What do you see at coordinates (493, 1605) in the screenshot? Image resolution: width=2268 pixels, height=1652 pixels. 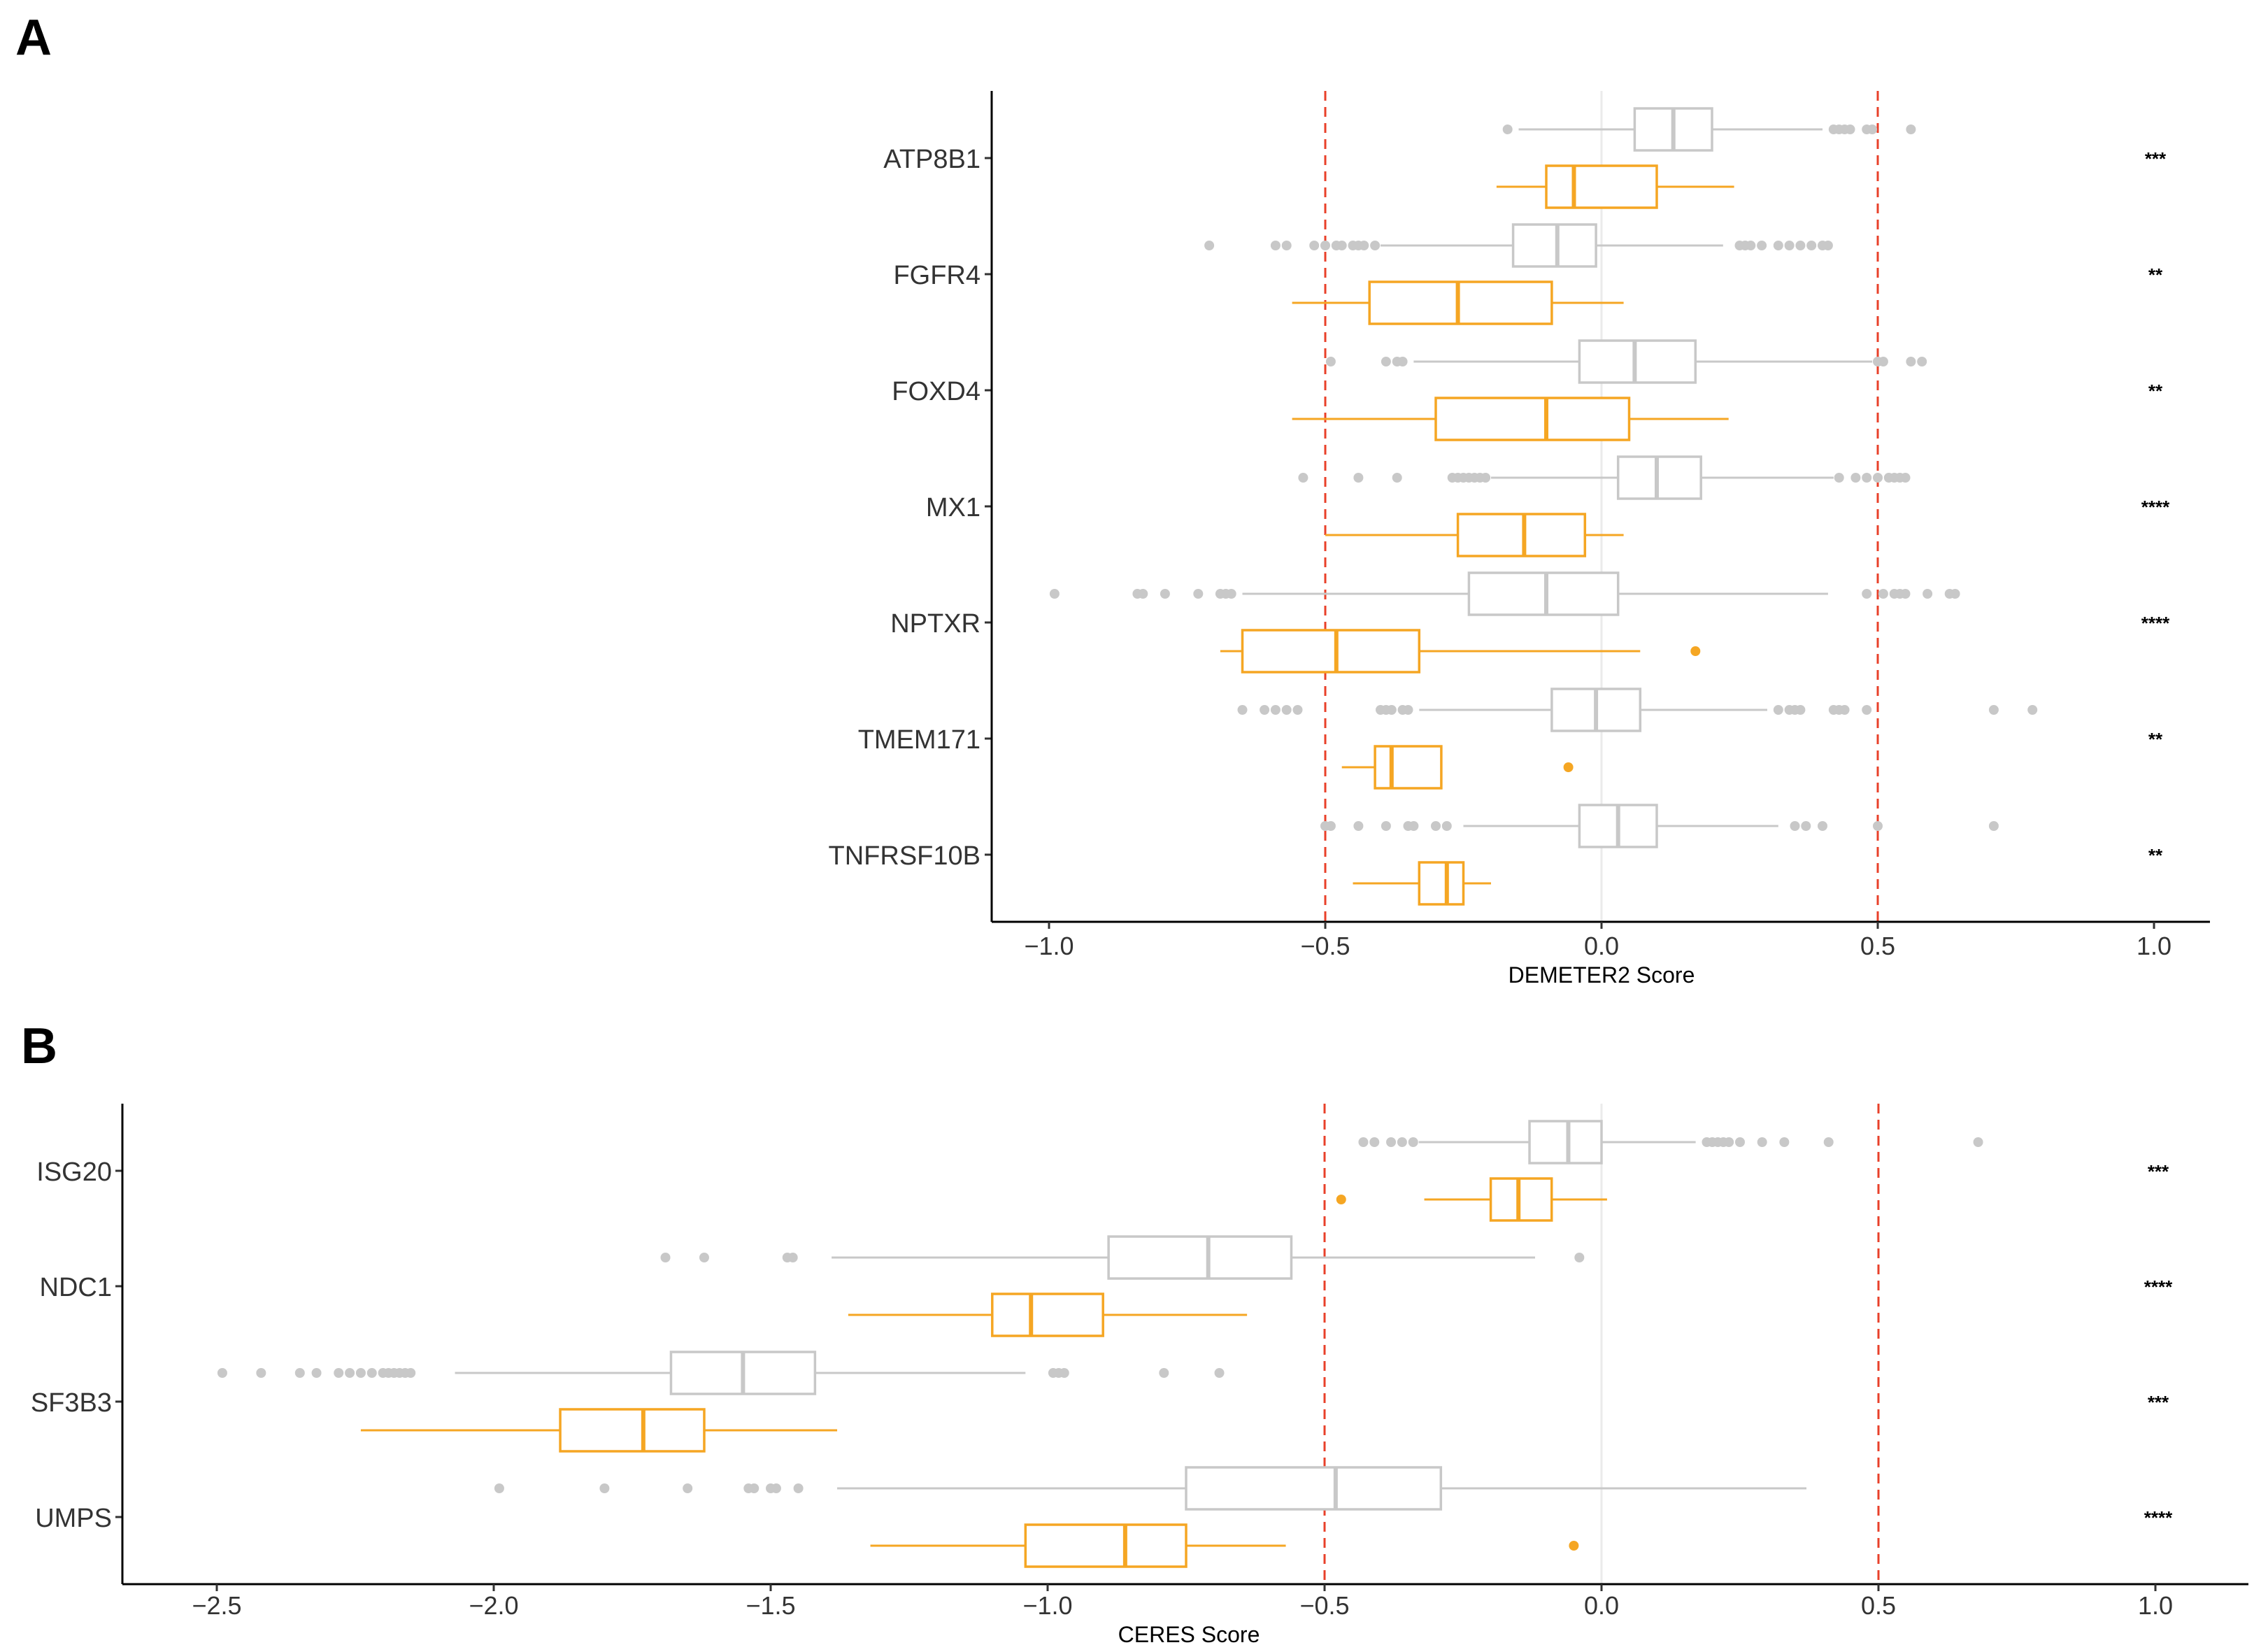 I see `x-tick-label: −2.0` at bounding box center [493, 1605].